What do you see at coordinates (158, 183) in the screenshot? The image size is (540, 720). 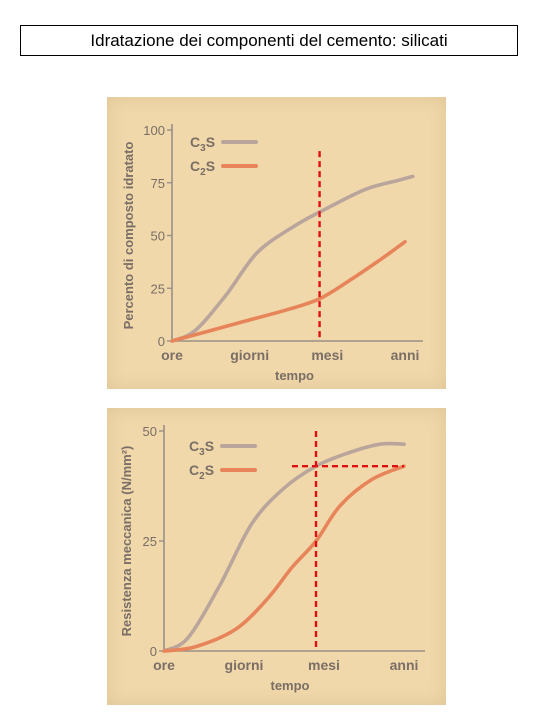 I see `y-tick-label: 75` at bounding box center [158, 183].